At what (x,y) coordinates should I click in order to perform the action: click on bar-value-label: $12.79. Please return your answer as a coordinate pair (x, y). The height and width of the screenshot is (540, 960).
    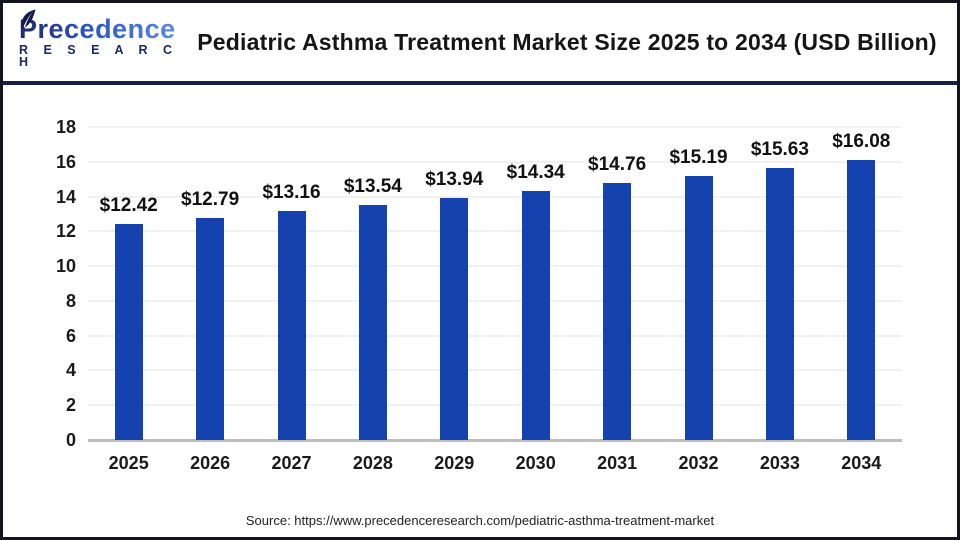
    Looking at the image, I should click on (210, 199).